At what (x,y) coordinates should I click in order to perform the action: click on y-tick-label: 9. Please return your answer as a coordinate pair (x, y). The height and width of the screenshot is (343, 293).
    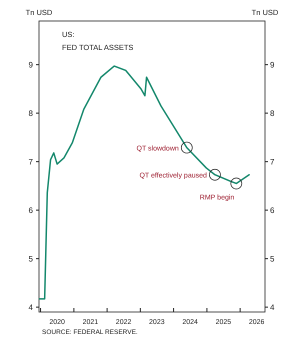
    Looking at the image, I should click on (31, 65).